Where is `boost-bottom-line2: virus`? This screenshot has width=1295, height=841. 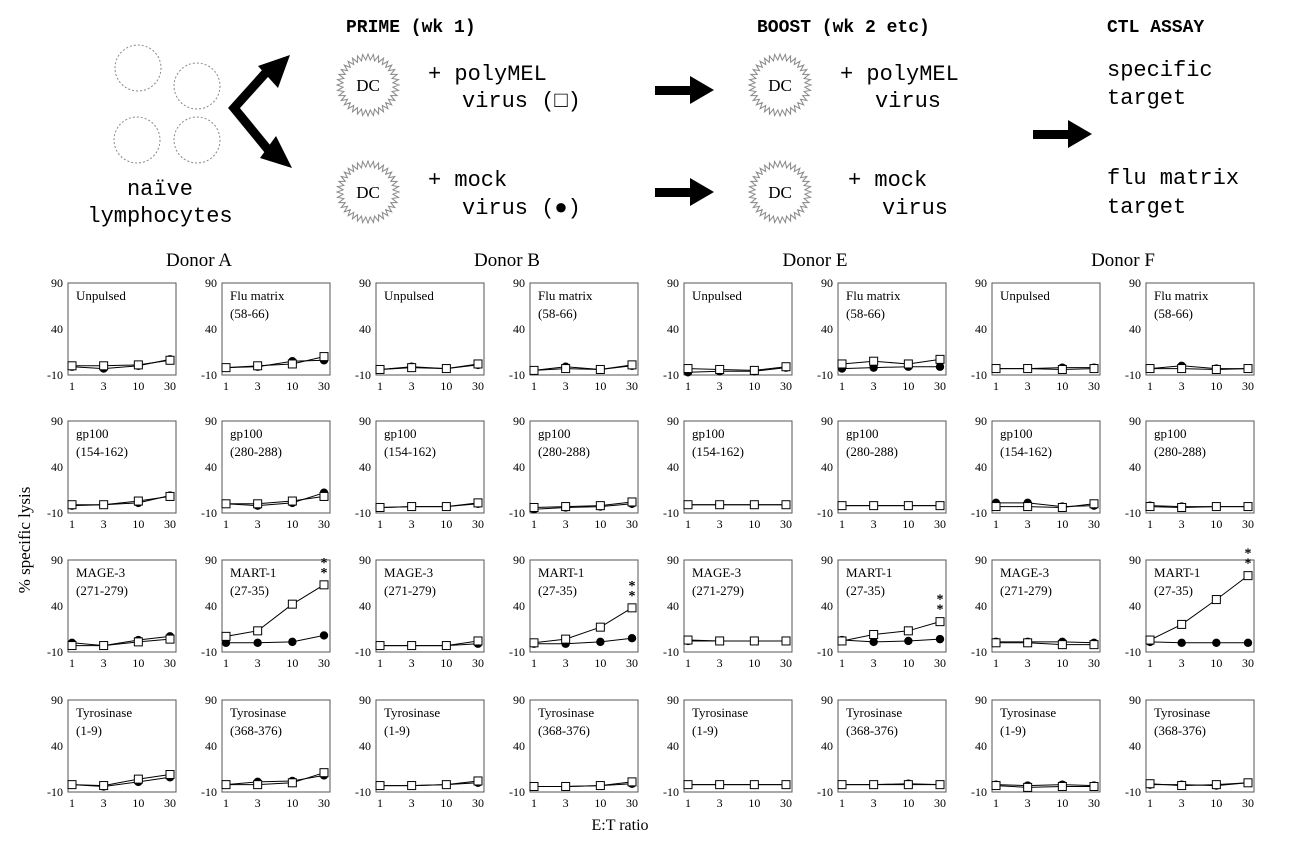
boost-bottom-line2: virus is located at coordinates (915, 208).